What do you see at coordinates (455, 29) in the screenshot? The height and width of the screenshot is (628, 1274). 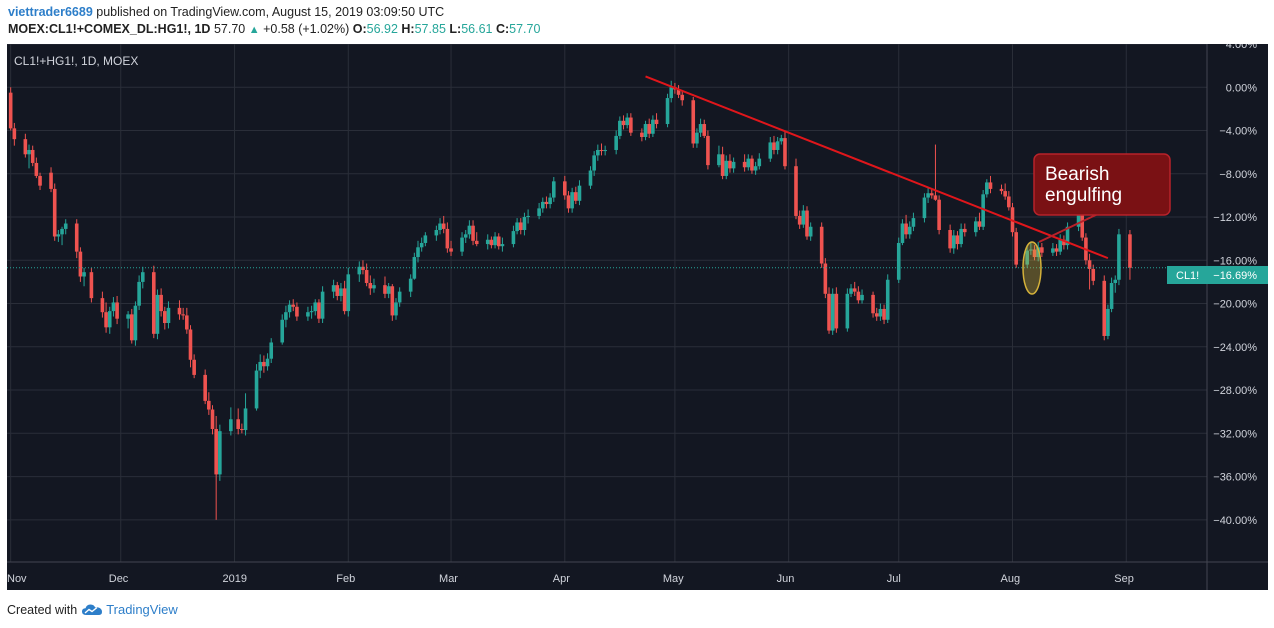 I see `low-label: L:` at bounding box center [455, 29].